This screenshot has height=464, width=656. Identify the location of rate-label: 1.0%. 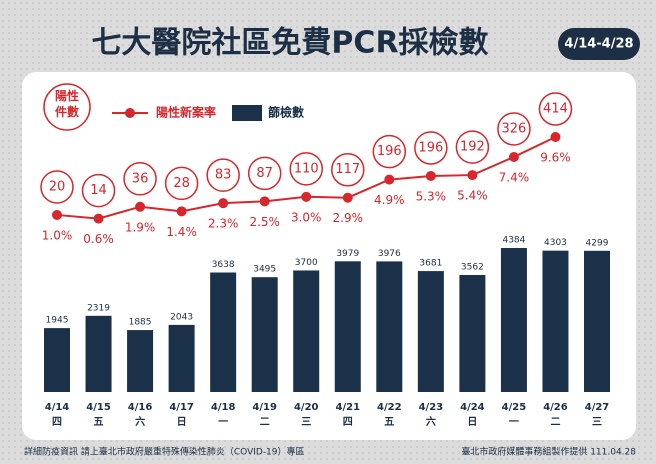
(57, 235).